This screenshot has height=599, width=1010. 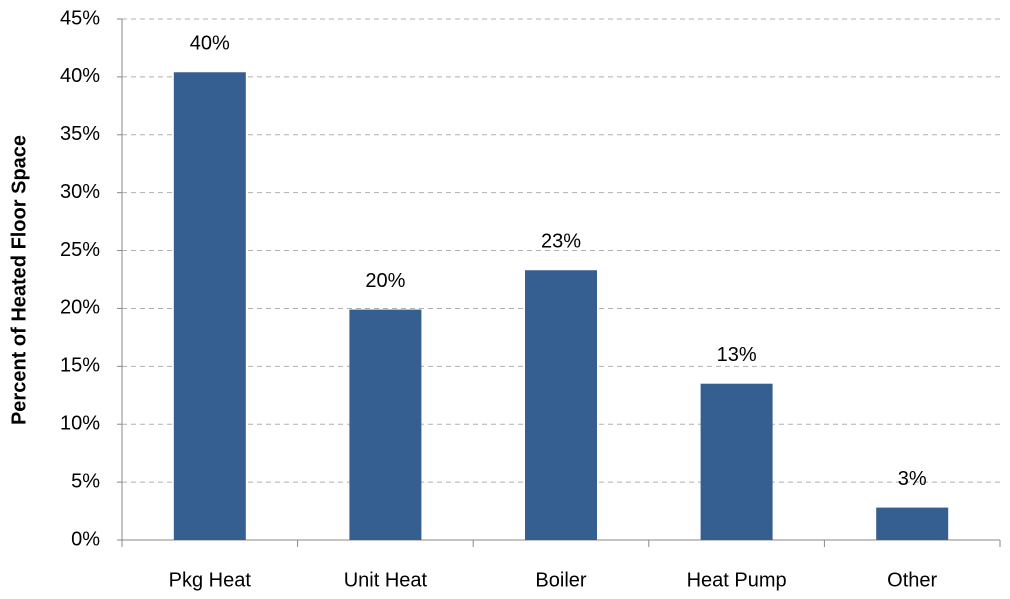 What do you see at coordinates (737, 355) in the screenshot?
I see `value-label: 13%` at bounding box center [737, 355].